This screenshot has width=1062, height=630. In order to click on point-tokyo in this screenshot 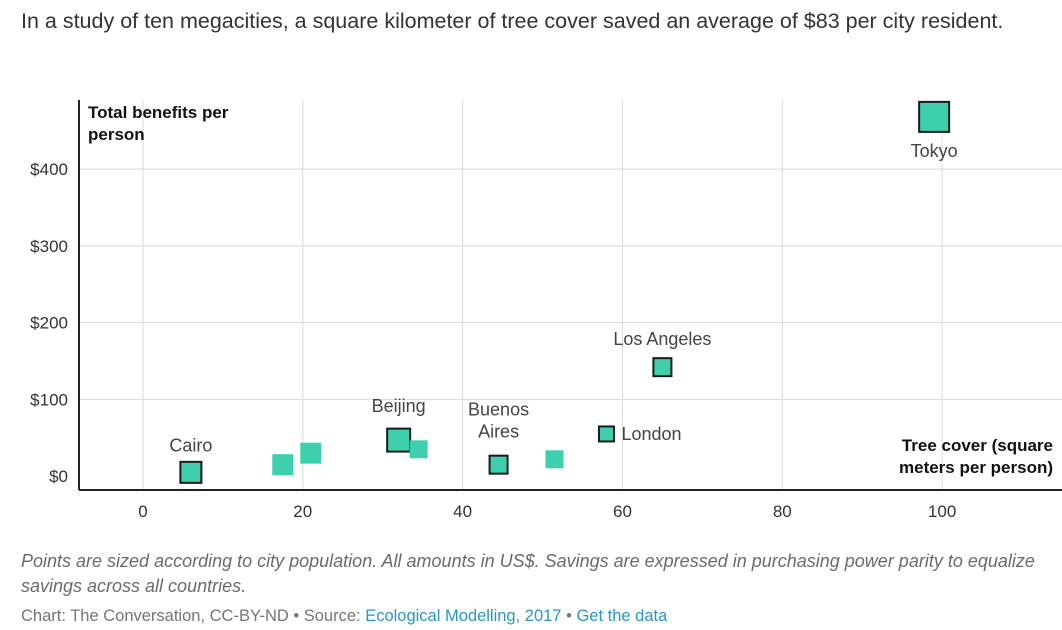, I will do `click(934, 116)`.